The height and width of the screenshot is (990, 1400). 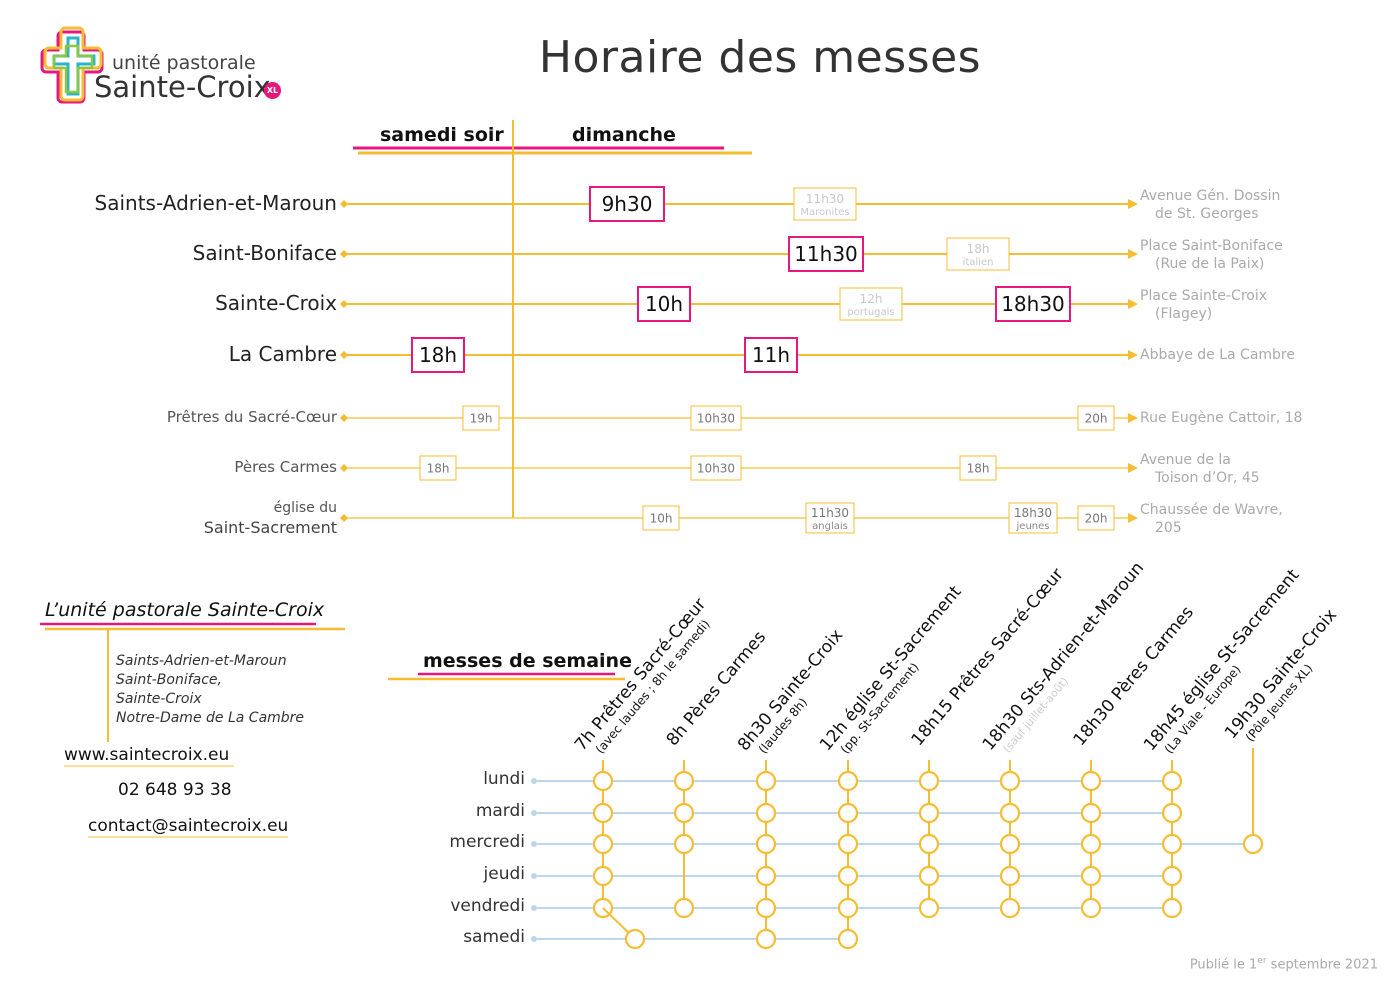 I want to click on mass-time-box: 20h, so click(x=1096, y=518).